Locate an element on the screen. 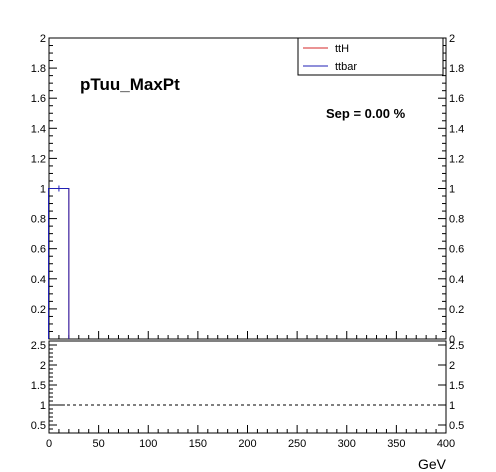 This screenshot has height=472, width=496. lower-right-tick-label: 2.5 is located at coordinates (456, 346).